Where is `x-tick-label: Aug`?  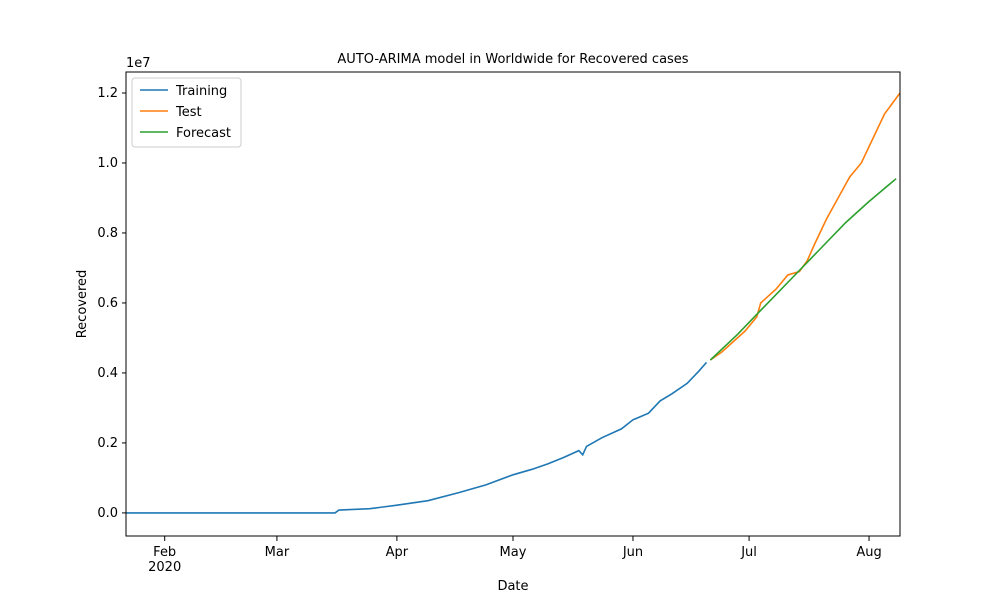
x-tick-label: Aug is located at coordinates (868, 552).